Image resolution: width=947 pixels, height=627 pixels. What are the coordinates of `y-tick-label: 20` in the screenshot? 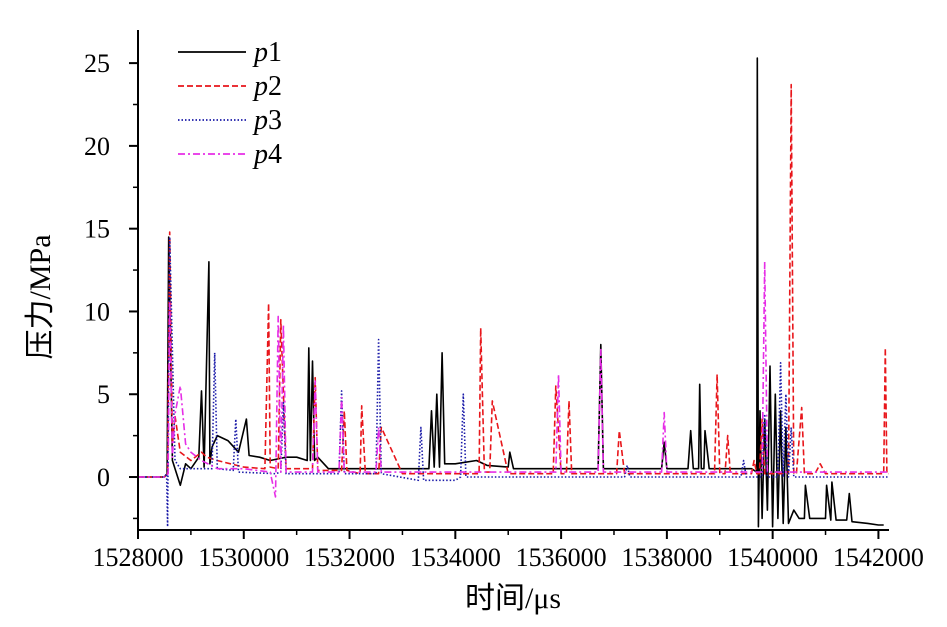 It's located at (97, 146).